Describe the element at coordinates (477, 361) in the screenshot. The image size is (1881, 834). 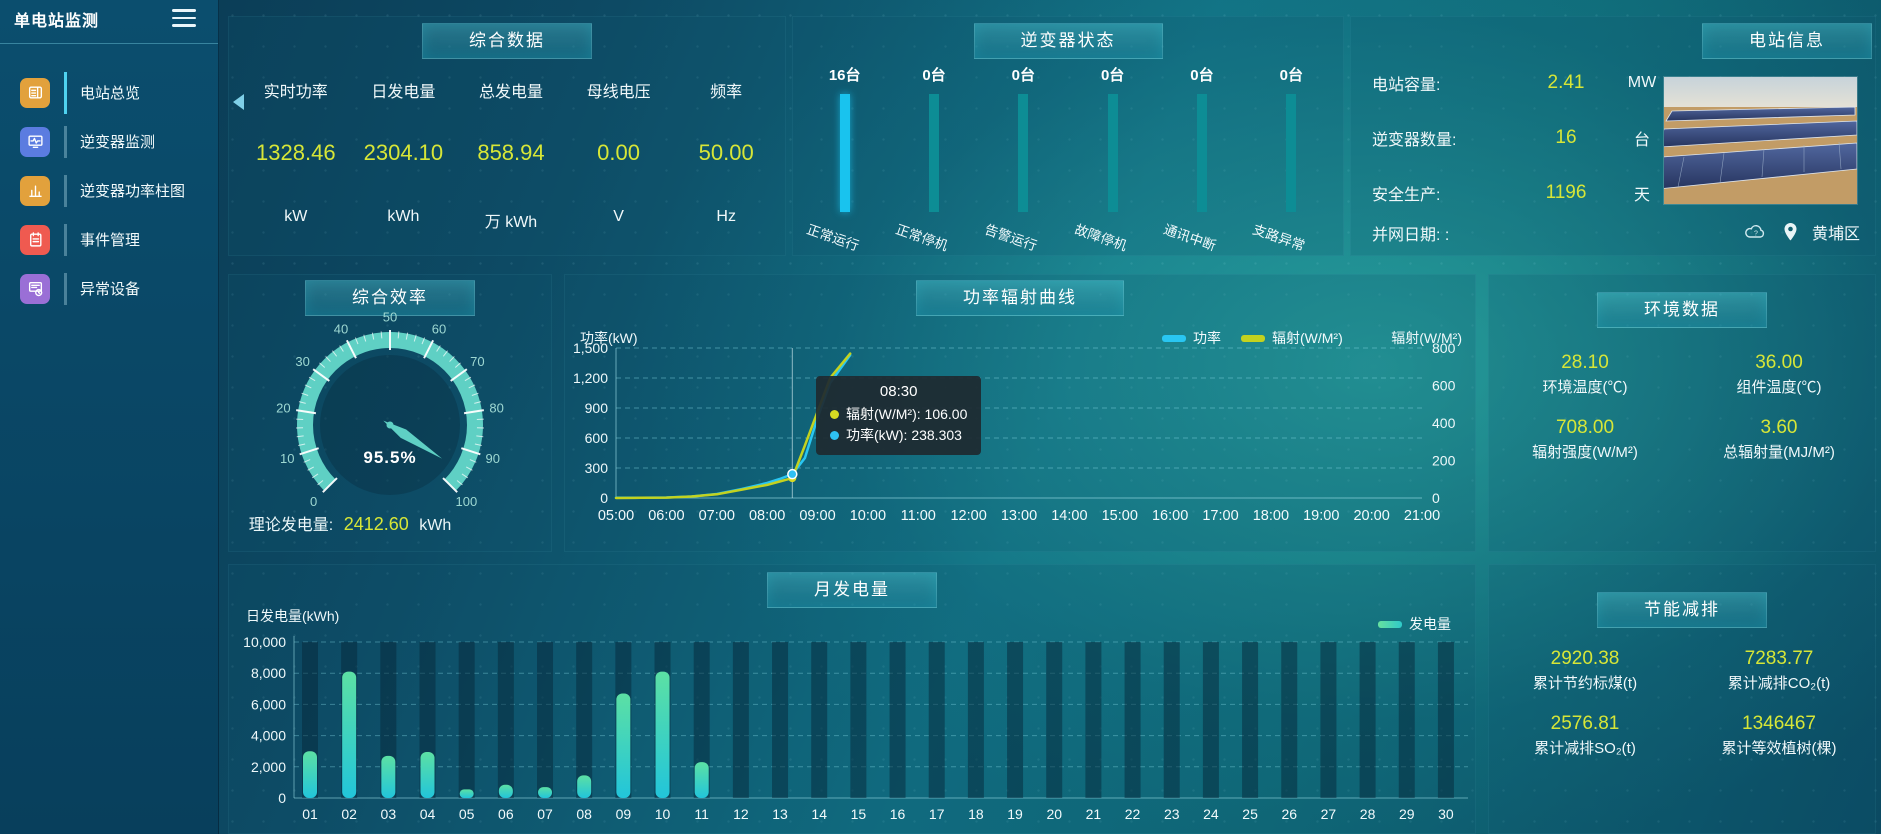
I see `svg-text: 70` at that location.